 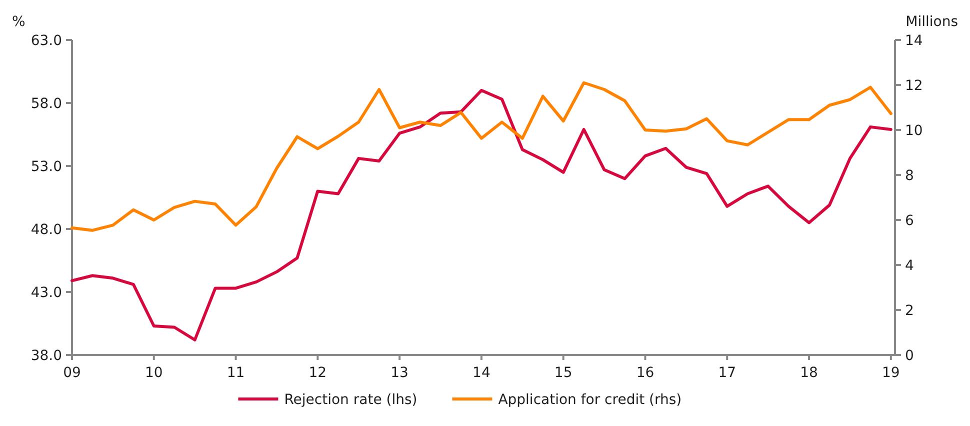 What do you see at coordinates (563, 373) in the screenshot?
I see `x-tick-label: 15` at bounding box center [563, 373].